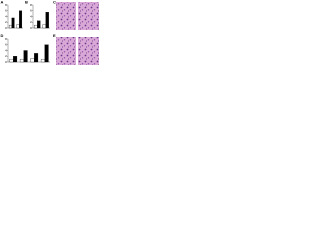 This screenshot has height=240, width=320. What do you see at coordinates (54, 2) in the screenshot?
I see `panel-label: C` at bounding box center [54, 2].